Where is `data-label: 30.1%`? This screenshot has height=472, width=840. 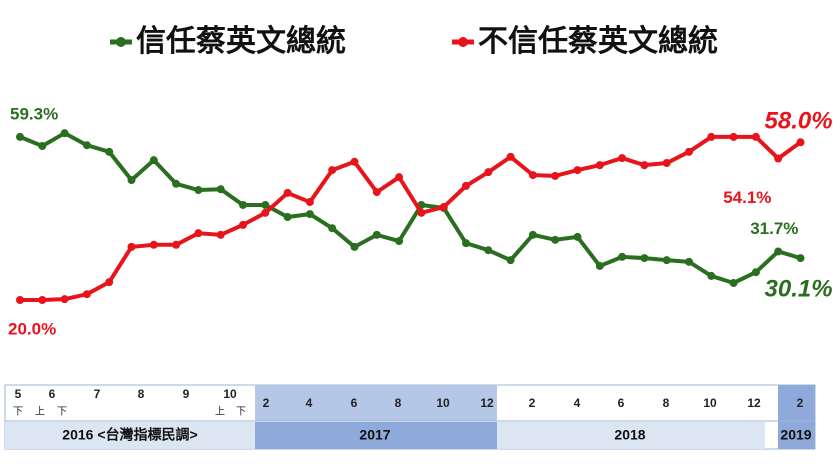 data-label: 30.1% is located at coordinates (799, 288).